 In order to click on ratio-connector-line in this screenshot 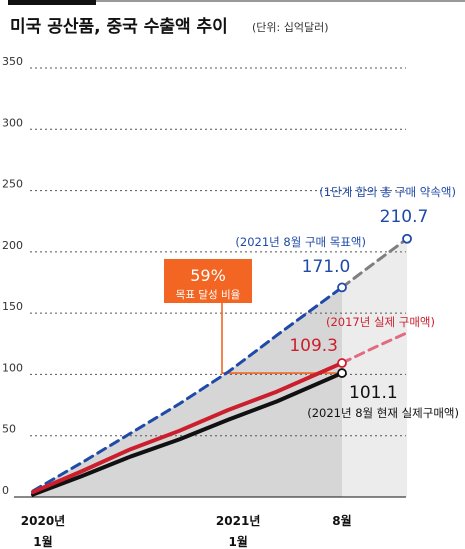, I will do `click(281, 338)`.